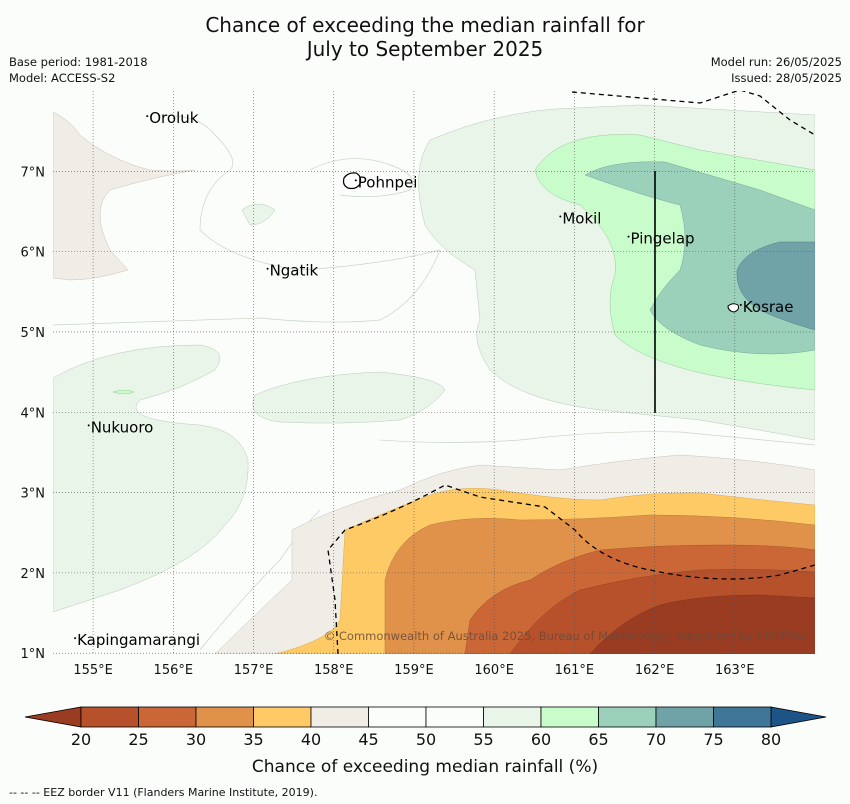 The image size is (850, 804). Describe the element at coordinates (786, 78) in the screenshot. I see `issue-date: Issued: 28/05/2025` at that location.